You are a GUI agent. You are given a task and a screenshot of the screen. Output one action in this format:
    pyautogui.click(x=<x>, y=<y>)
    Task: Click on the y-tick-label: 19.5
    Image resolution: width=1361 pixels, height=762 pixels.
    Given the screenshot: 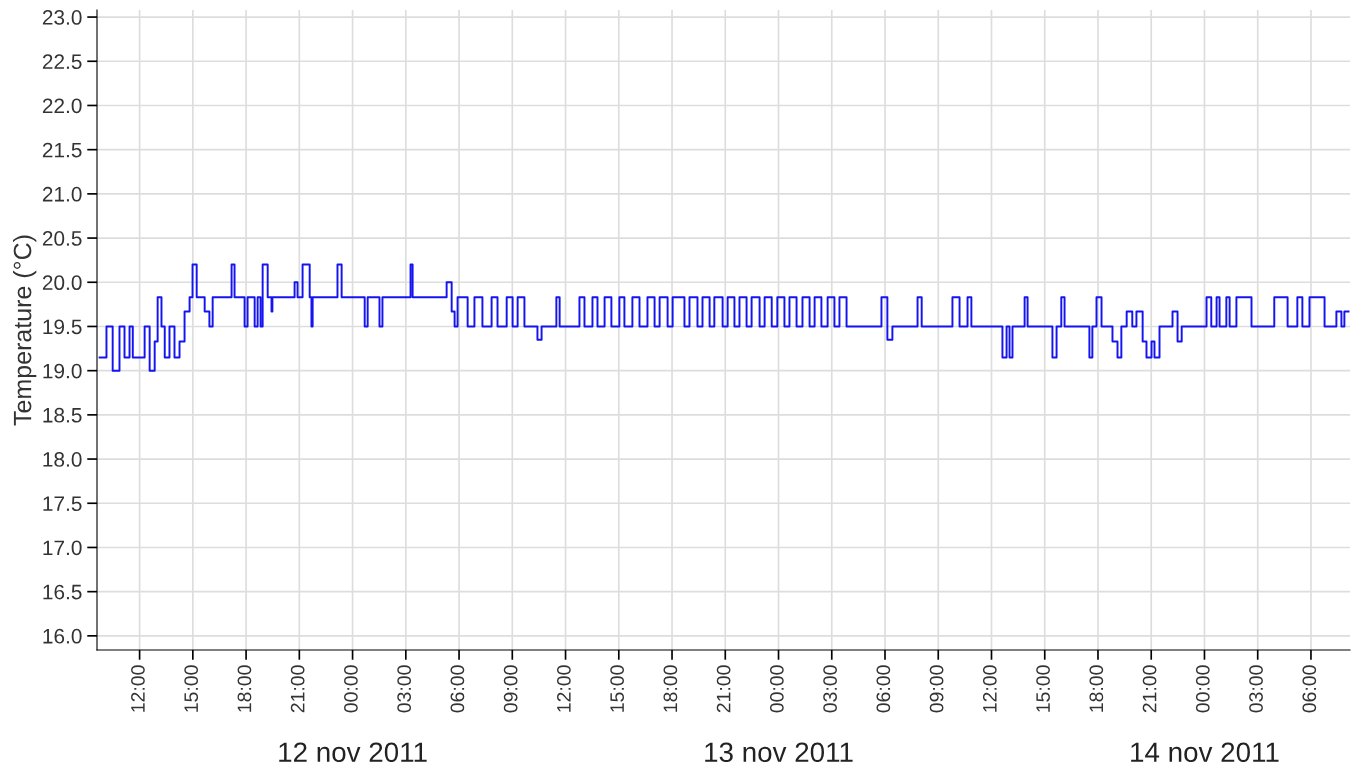 What is the action you would take?
    pyautogui.click(x=62, y=327)
    